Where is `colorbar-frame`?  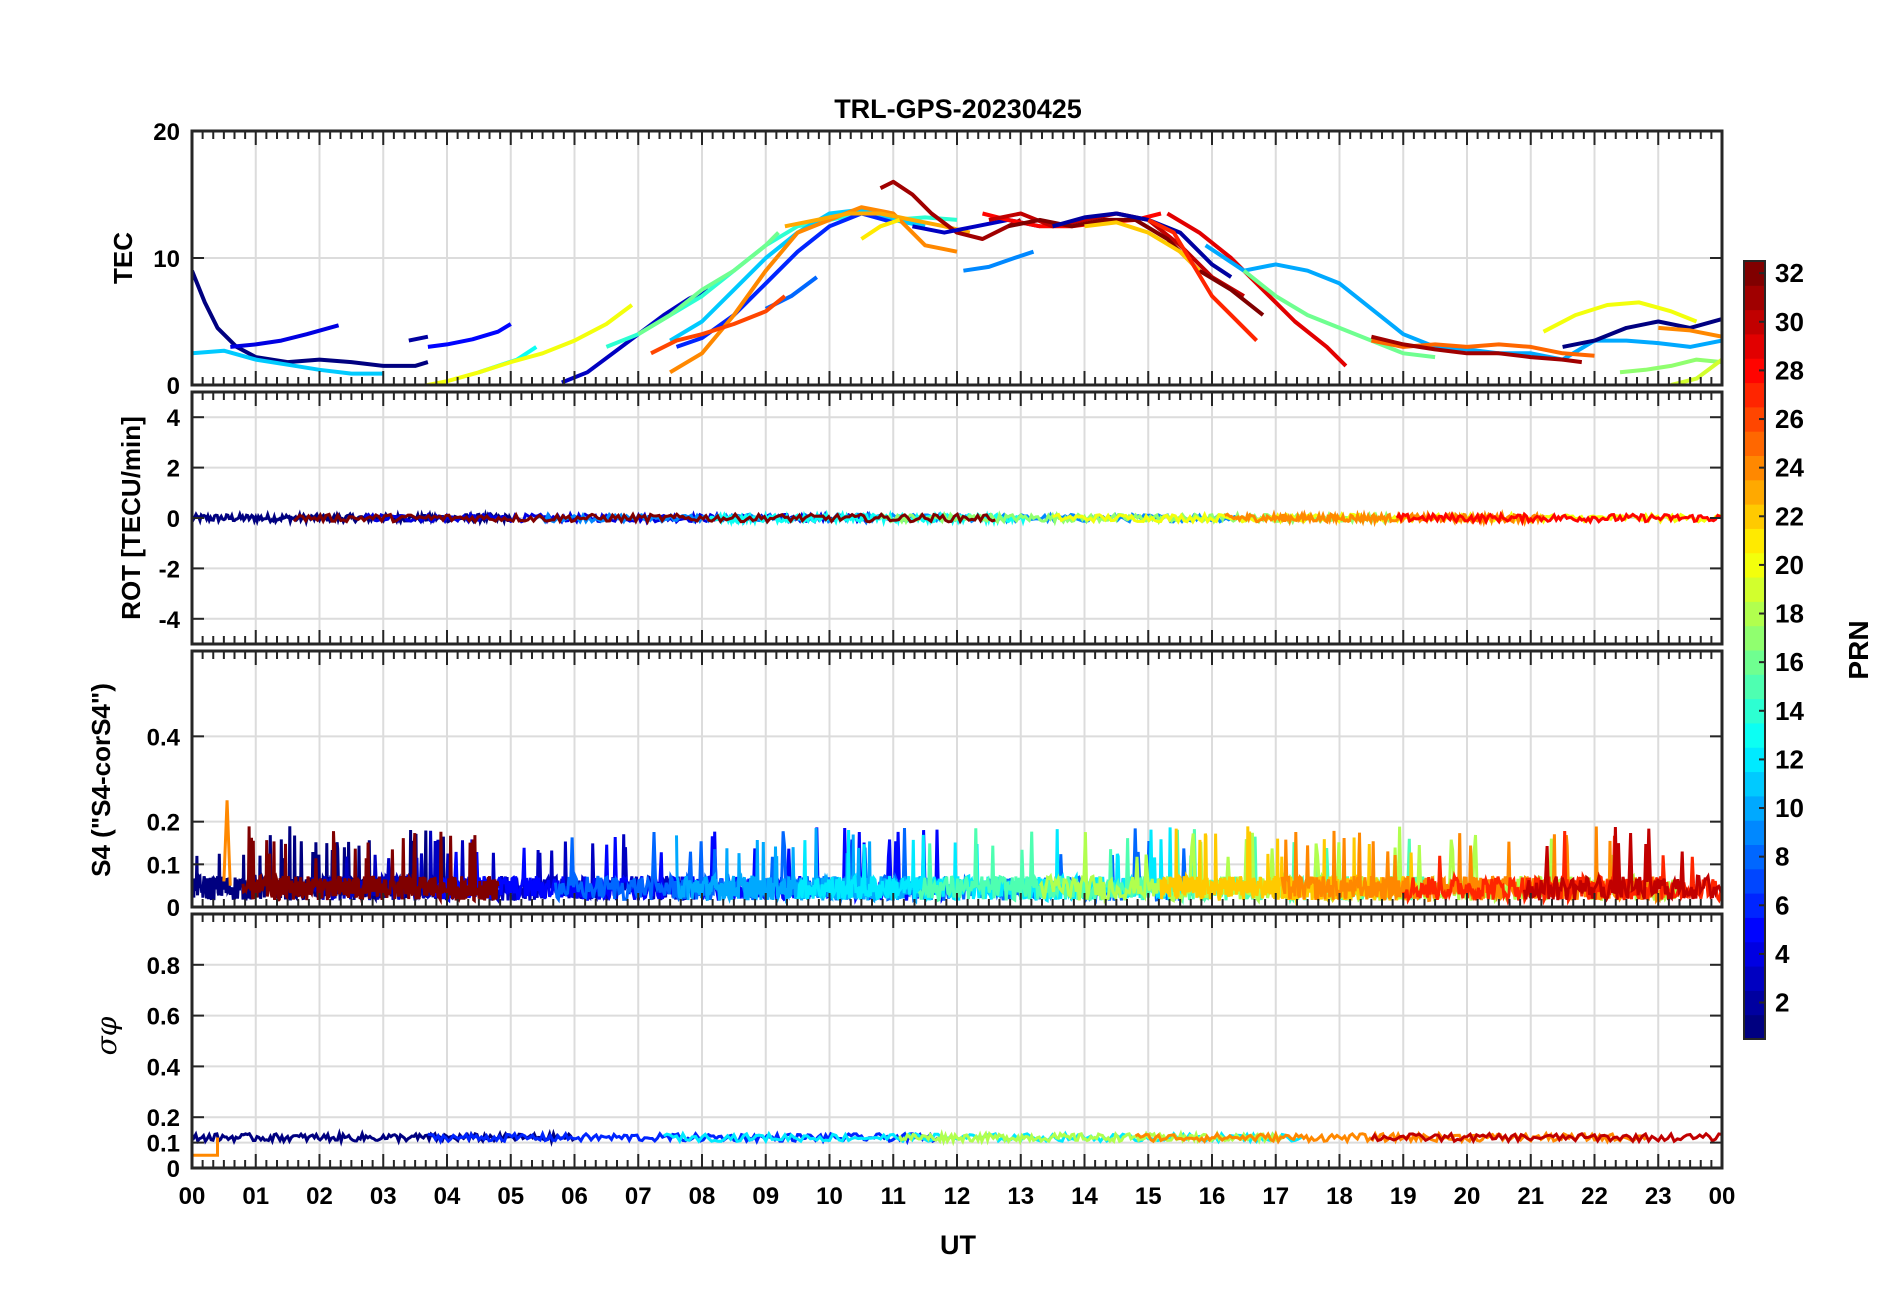 colorbar-frame is located at coordinates (1754, 650).